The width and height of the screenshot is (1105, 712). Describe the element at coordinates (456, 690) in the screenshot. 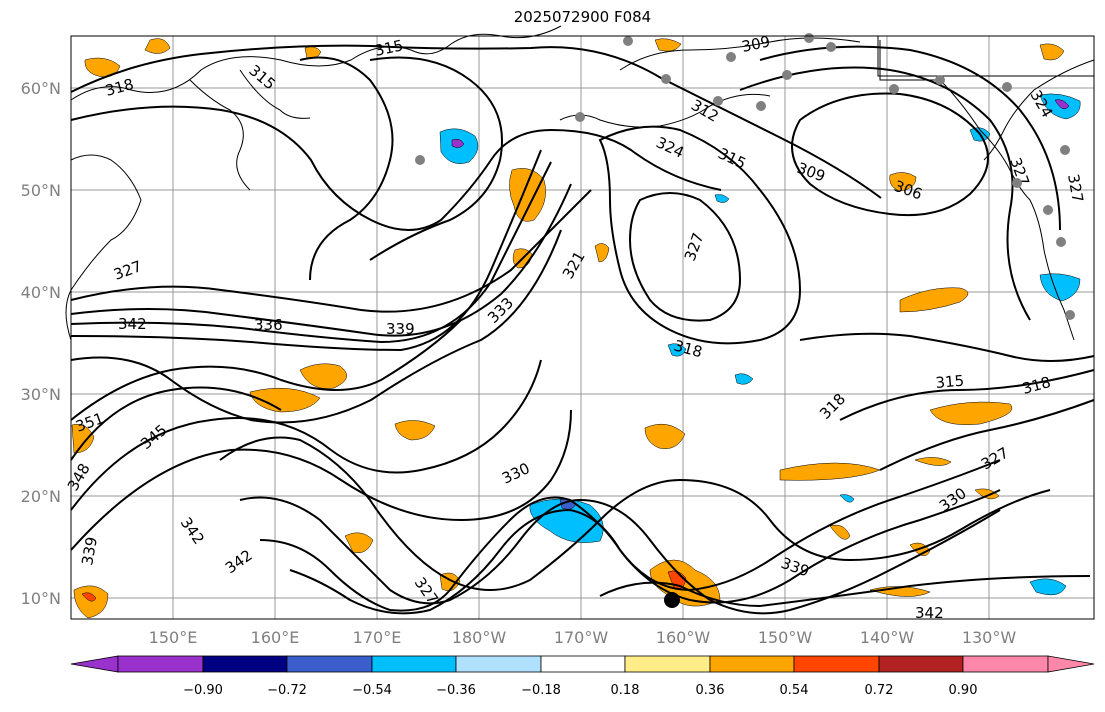

I see `colorbar-label: −0.36` at that location.